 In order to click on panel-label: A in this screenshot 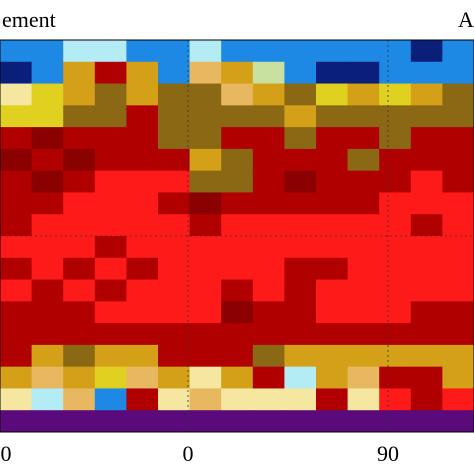, I will do `click(466, 19)`.